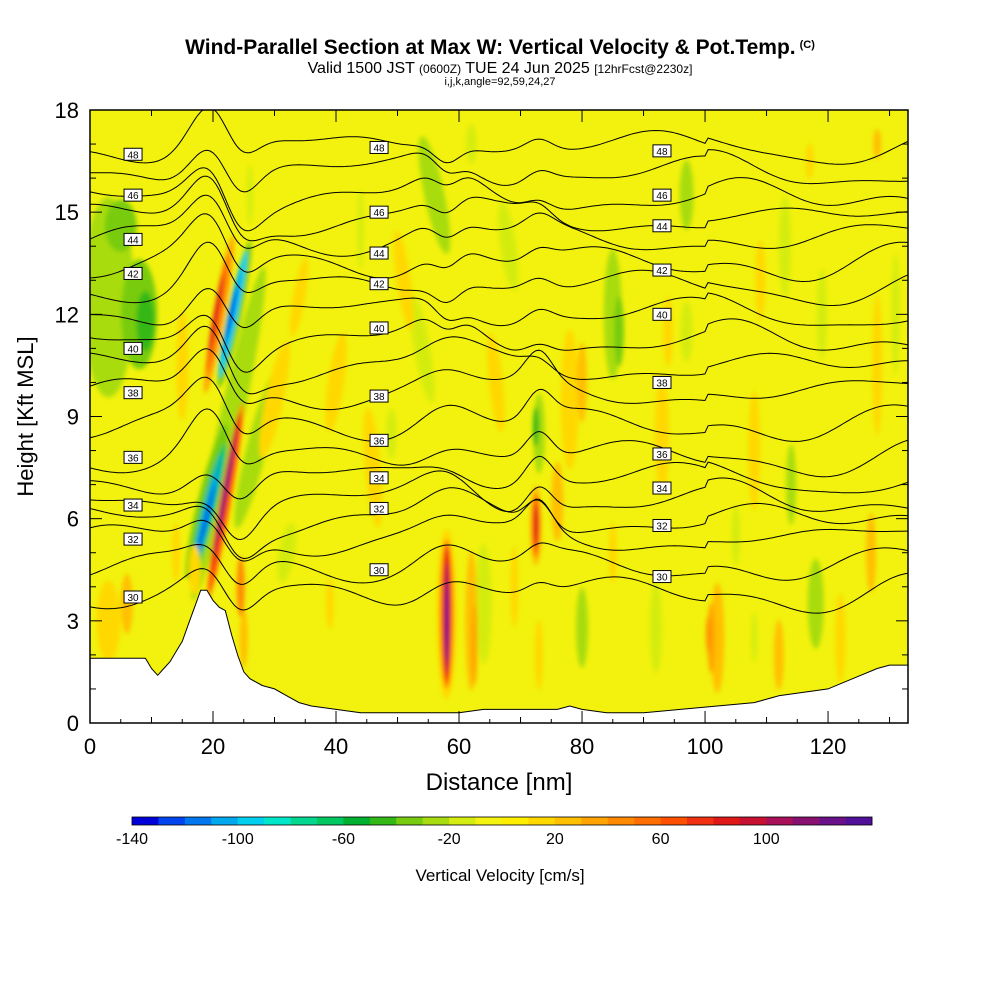  What do you see at coordinates (67, 314) in the screenshot?
I see `y-tick-label: 12` at bounding box center [67, 314].